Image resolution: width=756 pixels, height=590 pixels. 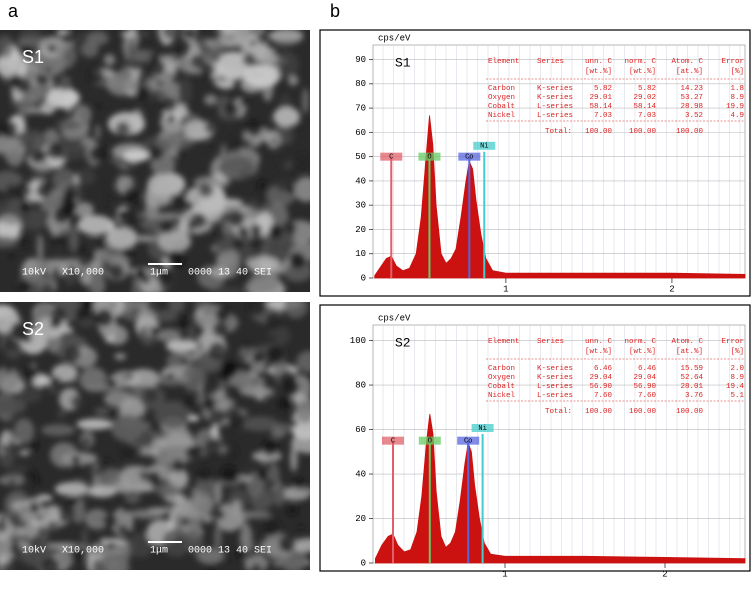 What do you see at coordinates (502, 116) in the screenshot?
I see `table-cell: Nickel` at bounding box center [502, 116].